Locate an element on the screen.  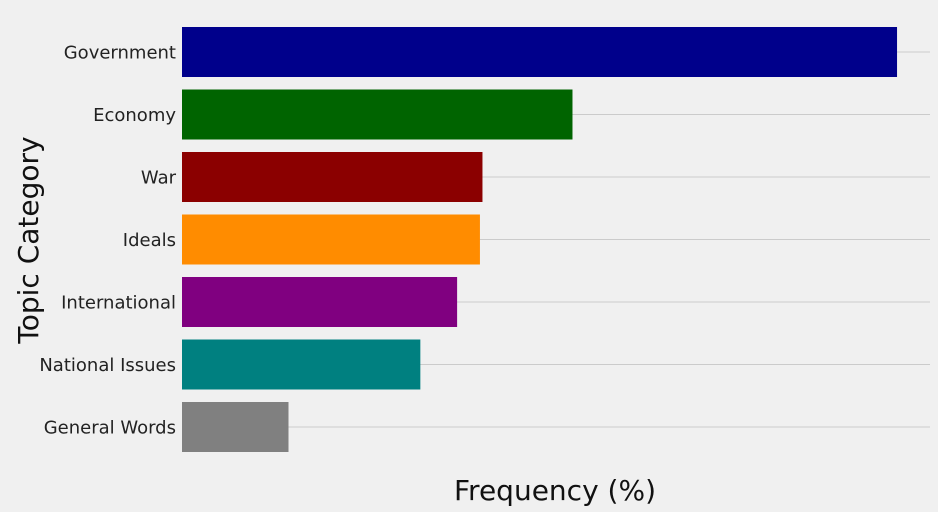
bar-international is located at coordinates (320, 302).